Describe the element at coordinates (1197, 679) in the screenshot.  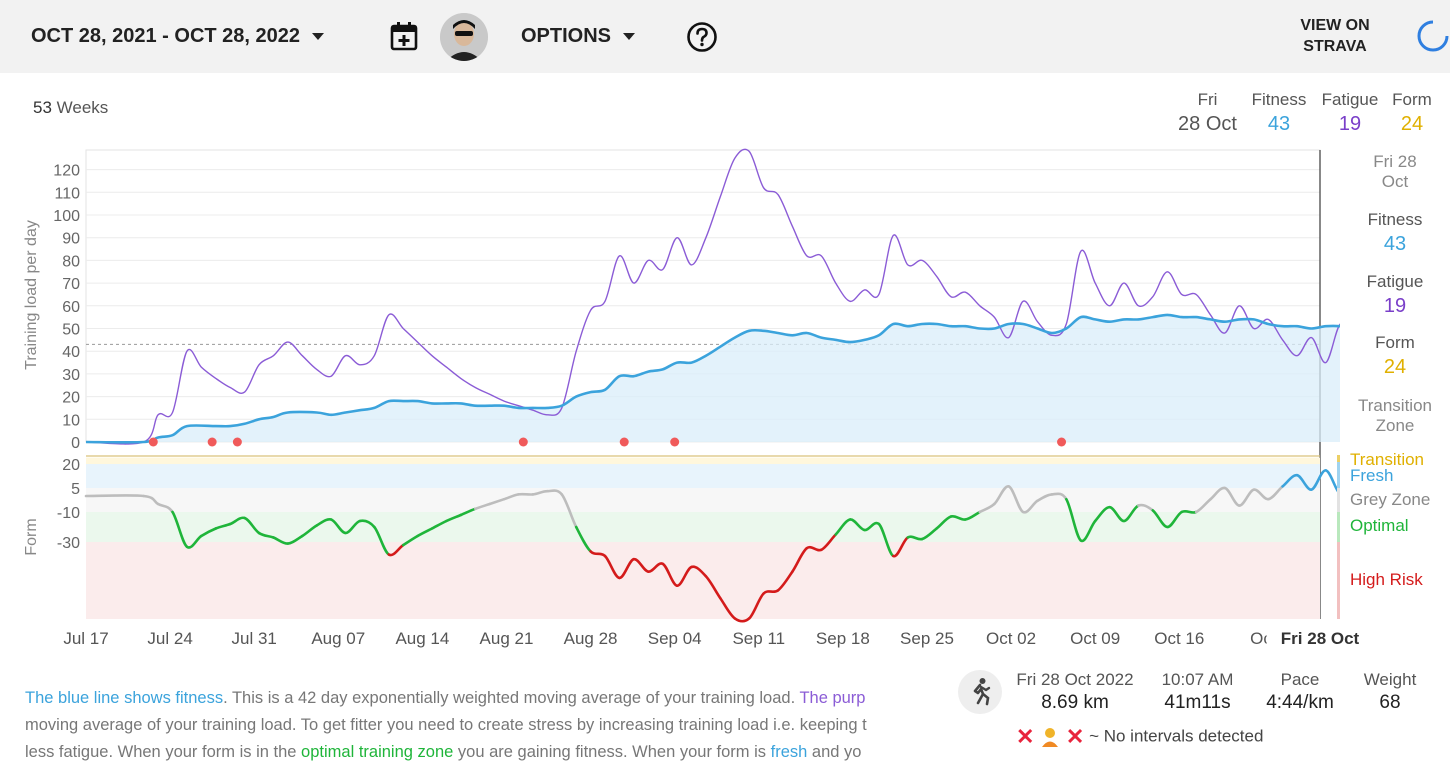
I see `activity-start-time: 10:07 AM` at that location.